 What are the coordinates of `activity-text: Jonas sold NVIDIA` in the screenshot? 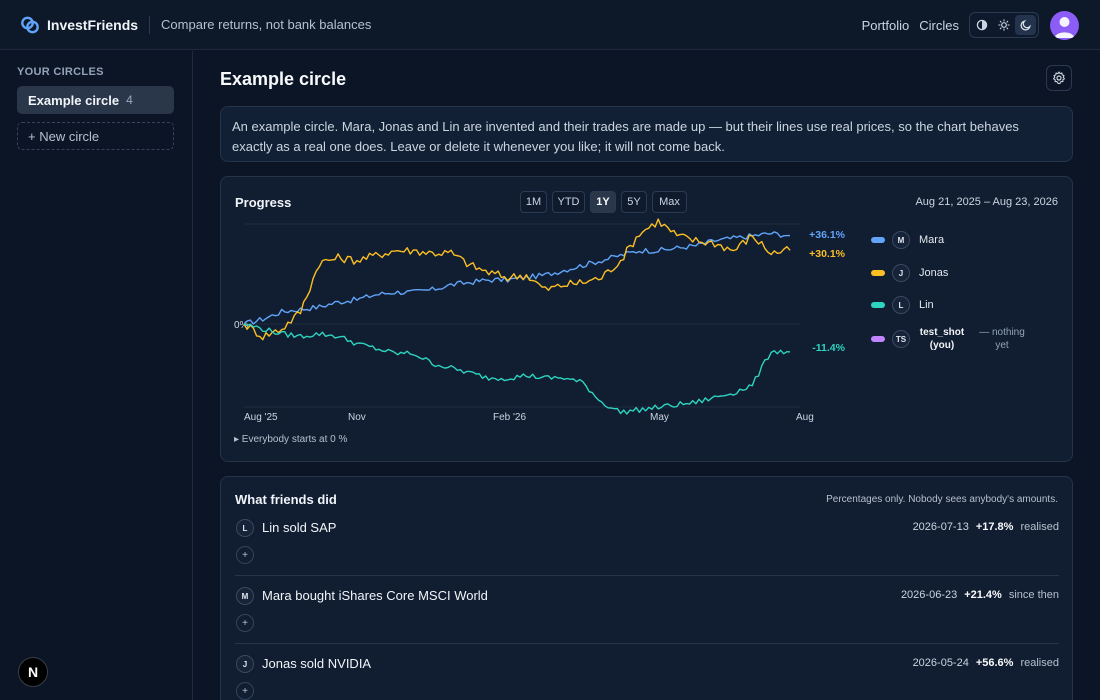 It's located at (317, 663).